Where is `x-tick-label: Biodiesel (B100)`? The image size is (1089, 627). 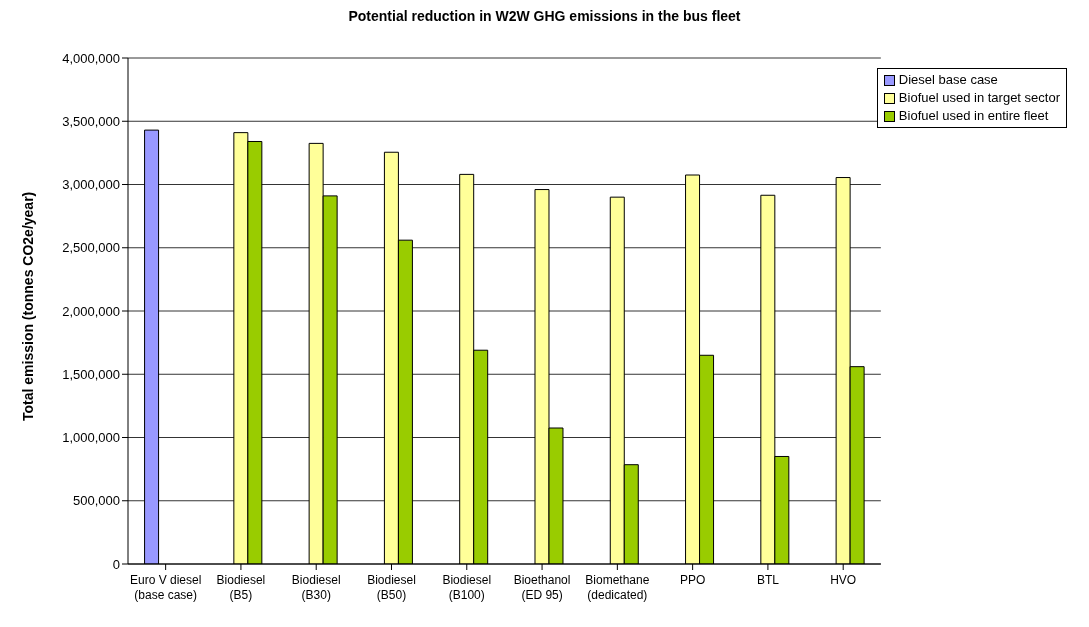
x-tick-label: Biodiesel (B100) is located at coordinates (467, 587).